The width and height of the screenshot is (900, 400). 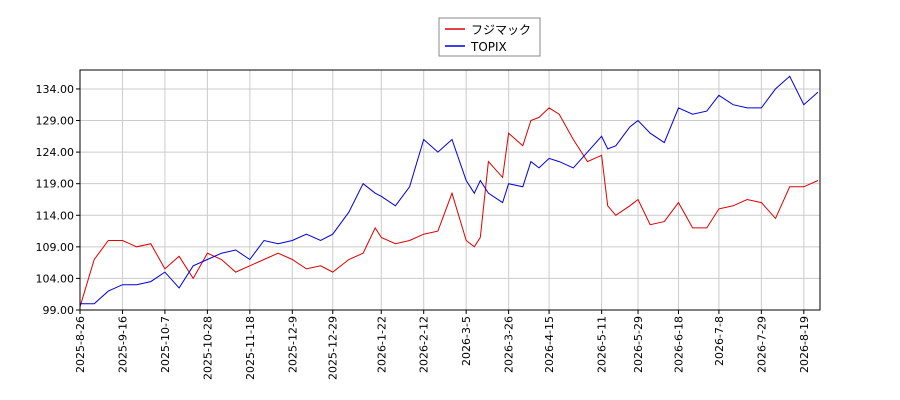 I want to click on x-tick-label: 2026-7-29, so click(x=761, y=344).